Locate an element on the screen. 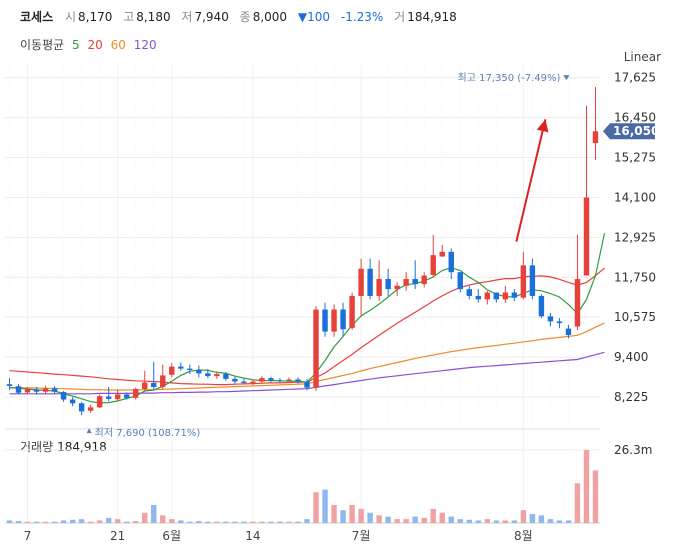 Image resolution: width=679 pixels, height=550 pixels. ma20-legend: 20 is located at coordinates (95, 45).